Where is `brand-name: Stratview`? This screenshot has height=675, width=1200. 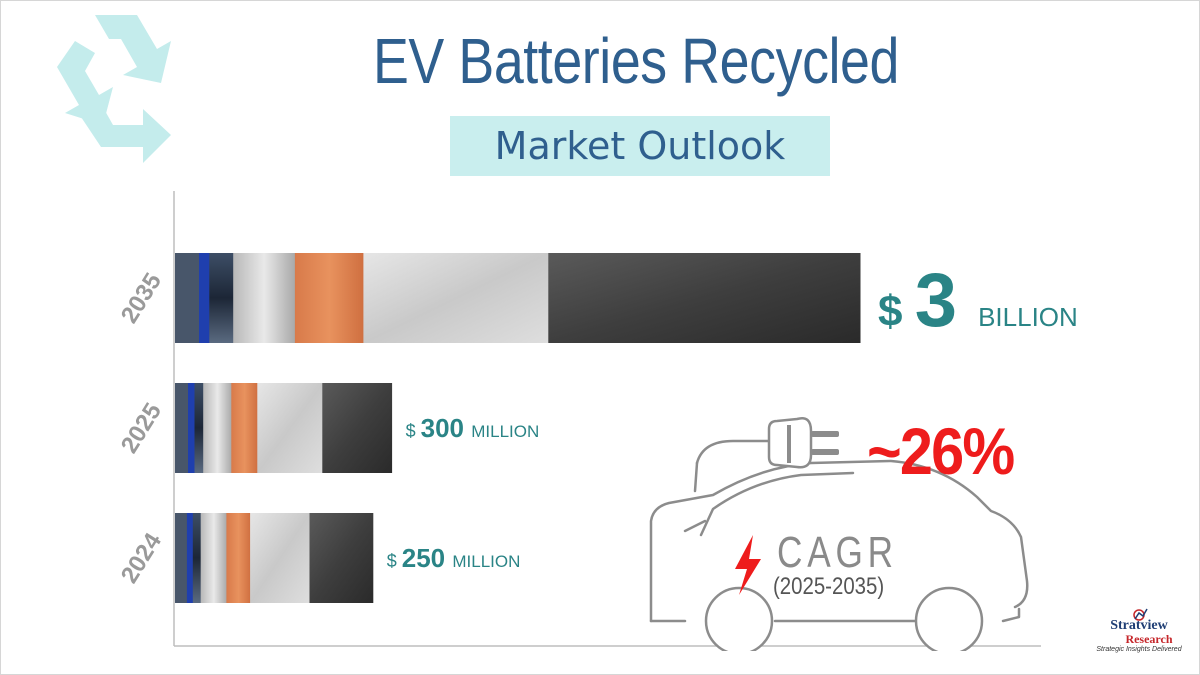
brand-name: Stratview is located at coordinates (1139, 625).